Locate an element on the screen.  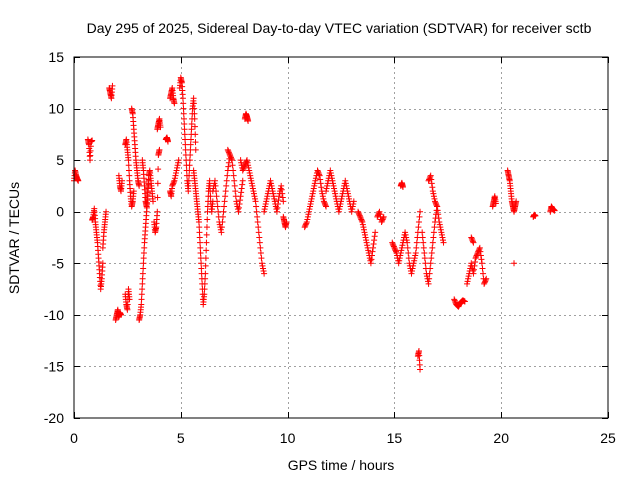
y-tick-label: -10 is located at coordinates (54, 315).